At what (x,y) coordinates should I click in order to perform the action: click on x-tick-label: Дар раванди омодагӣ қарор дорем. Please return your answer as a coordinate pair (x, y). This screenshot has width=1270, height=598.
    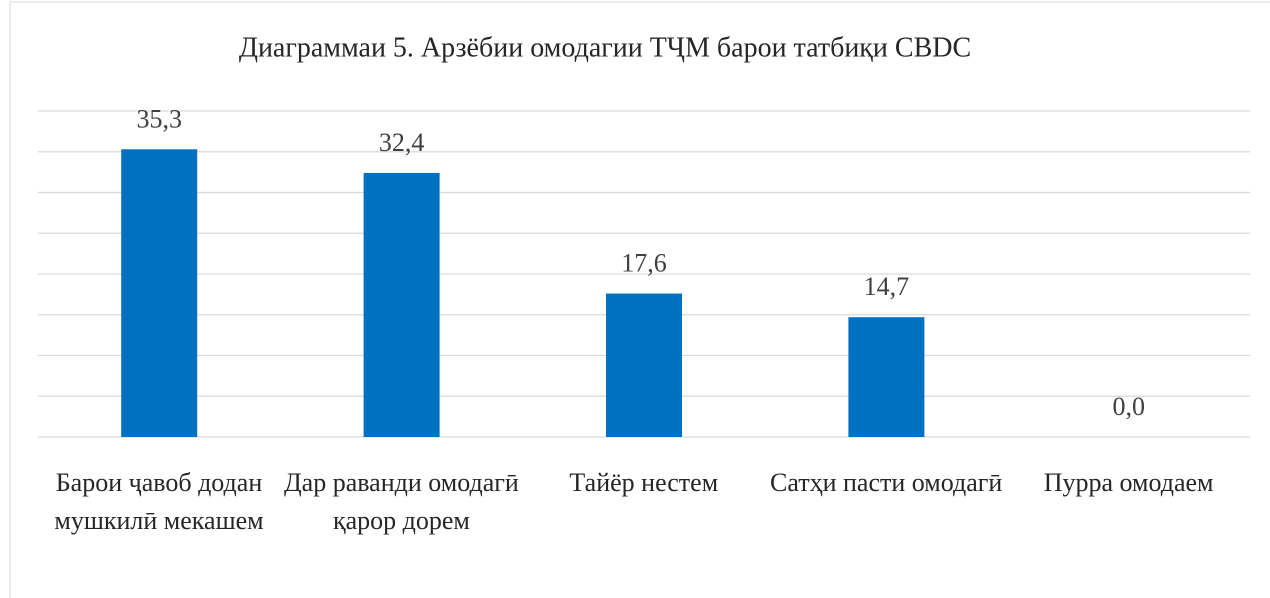
    Looking at the image, I should click on (401, 501).